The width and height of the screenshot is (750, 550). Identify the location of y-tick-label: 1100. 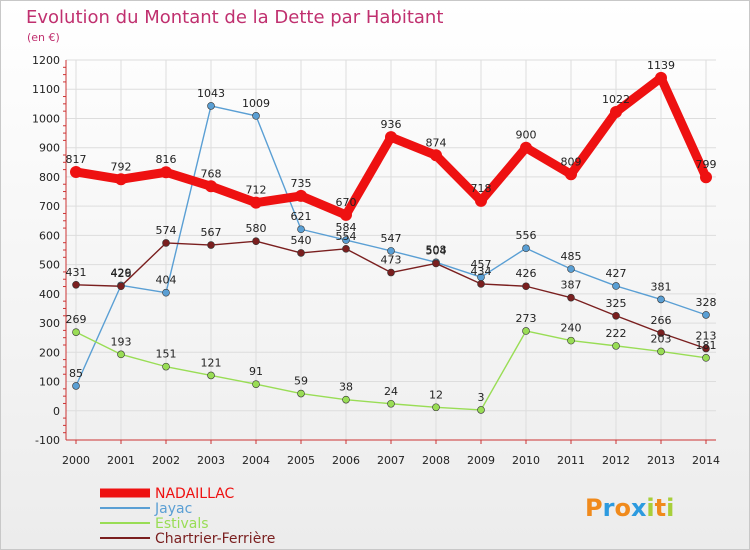
(46, 89).